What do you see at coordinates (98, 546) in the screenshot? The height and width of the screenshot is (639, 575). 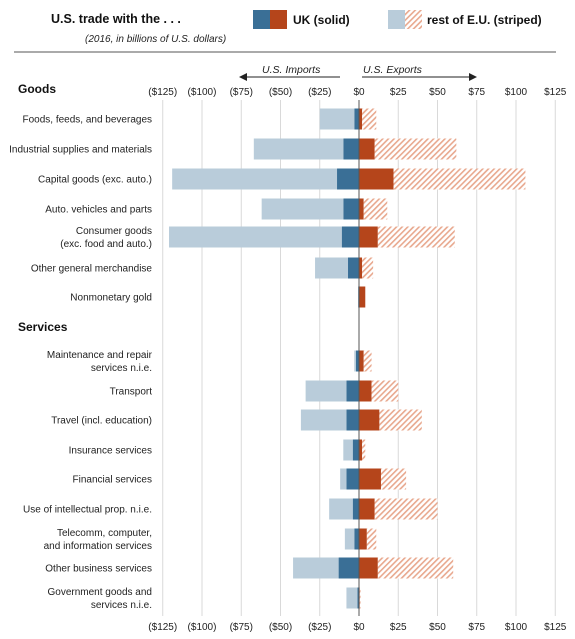 I see `category-label: and information services` at bounding box center [98, 546].